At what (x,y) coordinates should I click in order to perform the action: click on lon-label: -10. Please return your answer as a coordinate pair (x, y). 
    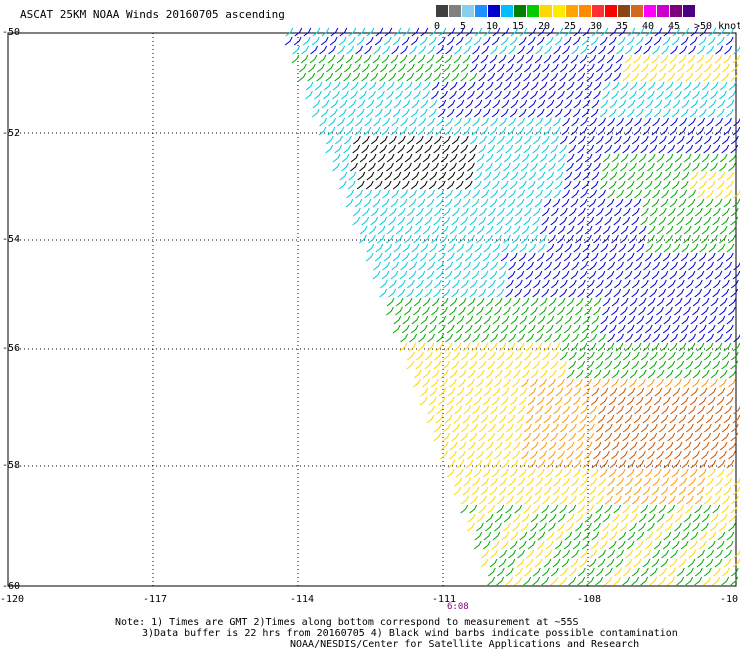
    Looking at the image, I should click on (729, 599).